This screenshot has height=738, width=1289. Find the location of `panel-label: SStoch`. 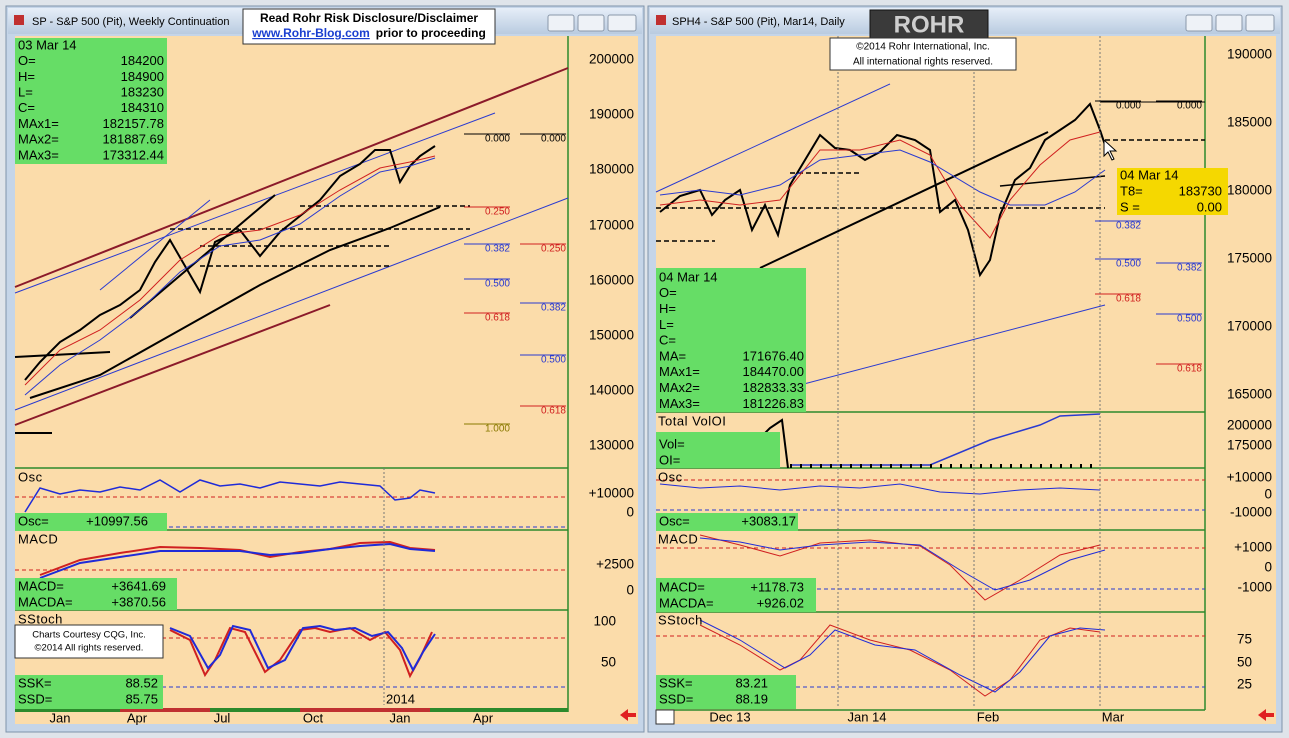

panel-label: SStoch is located at coordinates (680, 619).